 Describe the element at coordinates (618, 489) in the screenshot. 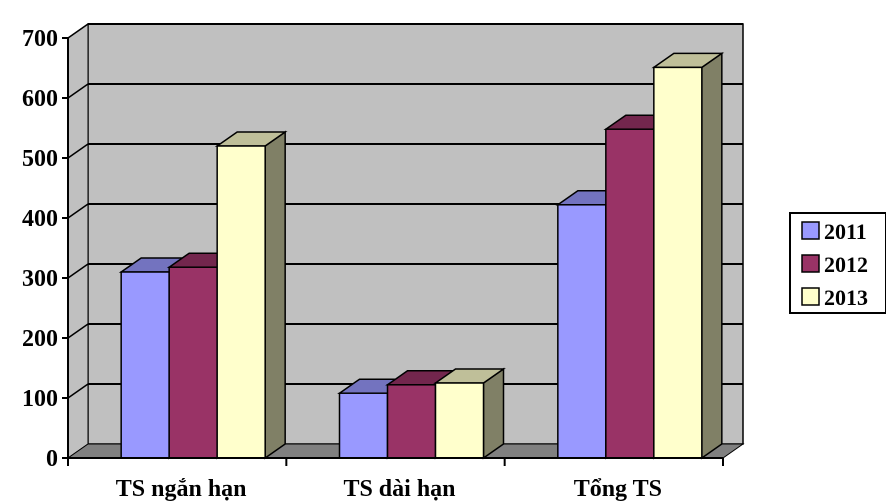

I see `x-category-label: Tổng TS` at that location.